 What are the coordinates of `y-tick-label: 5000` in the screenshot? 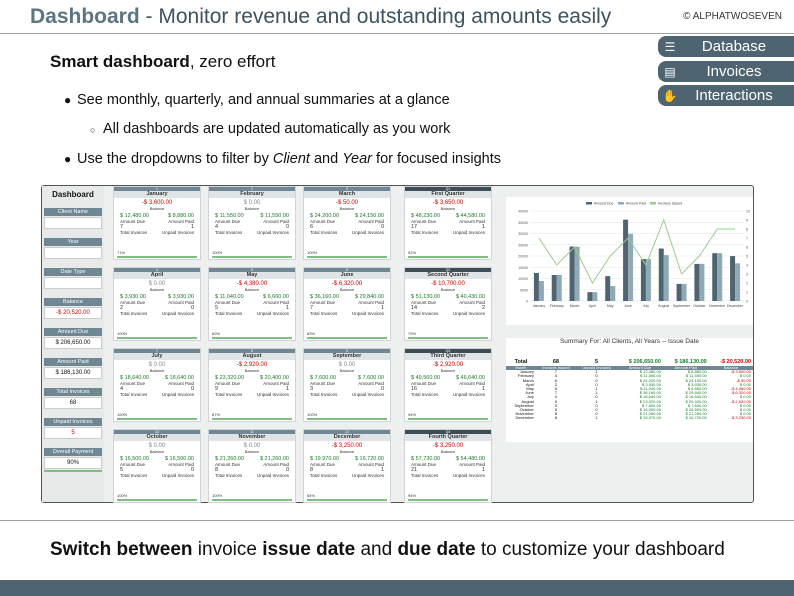 It's located at (524, 290).